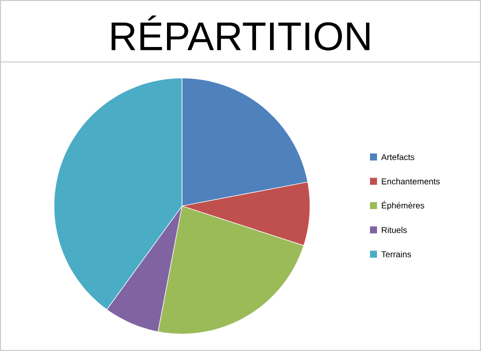 Image resolution: width=481 pixels, height=351 pixels. I want to click on legend-label: Enchantements, so click(411, 181).